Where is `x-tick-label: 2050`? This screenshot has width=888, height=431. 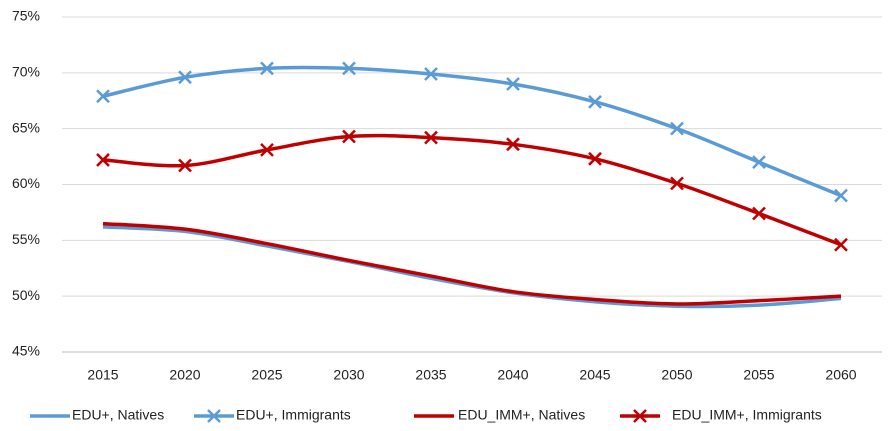
x-tick-label: 2050 is located at coordinates (676, 375).